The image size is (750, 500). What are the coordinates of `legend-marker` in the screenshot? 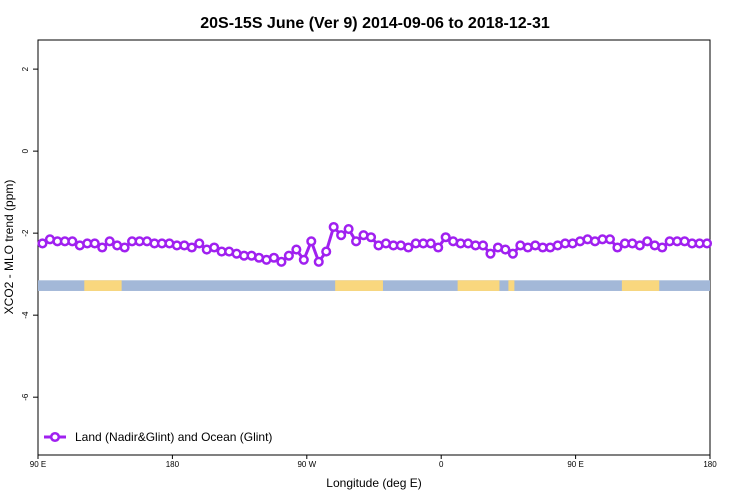 It's located at (55, 437).